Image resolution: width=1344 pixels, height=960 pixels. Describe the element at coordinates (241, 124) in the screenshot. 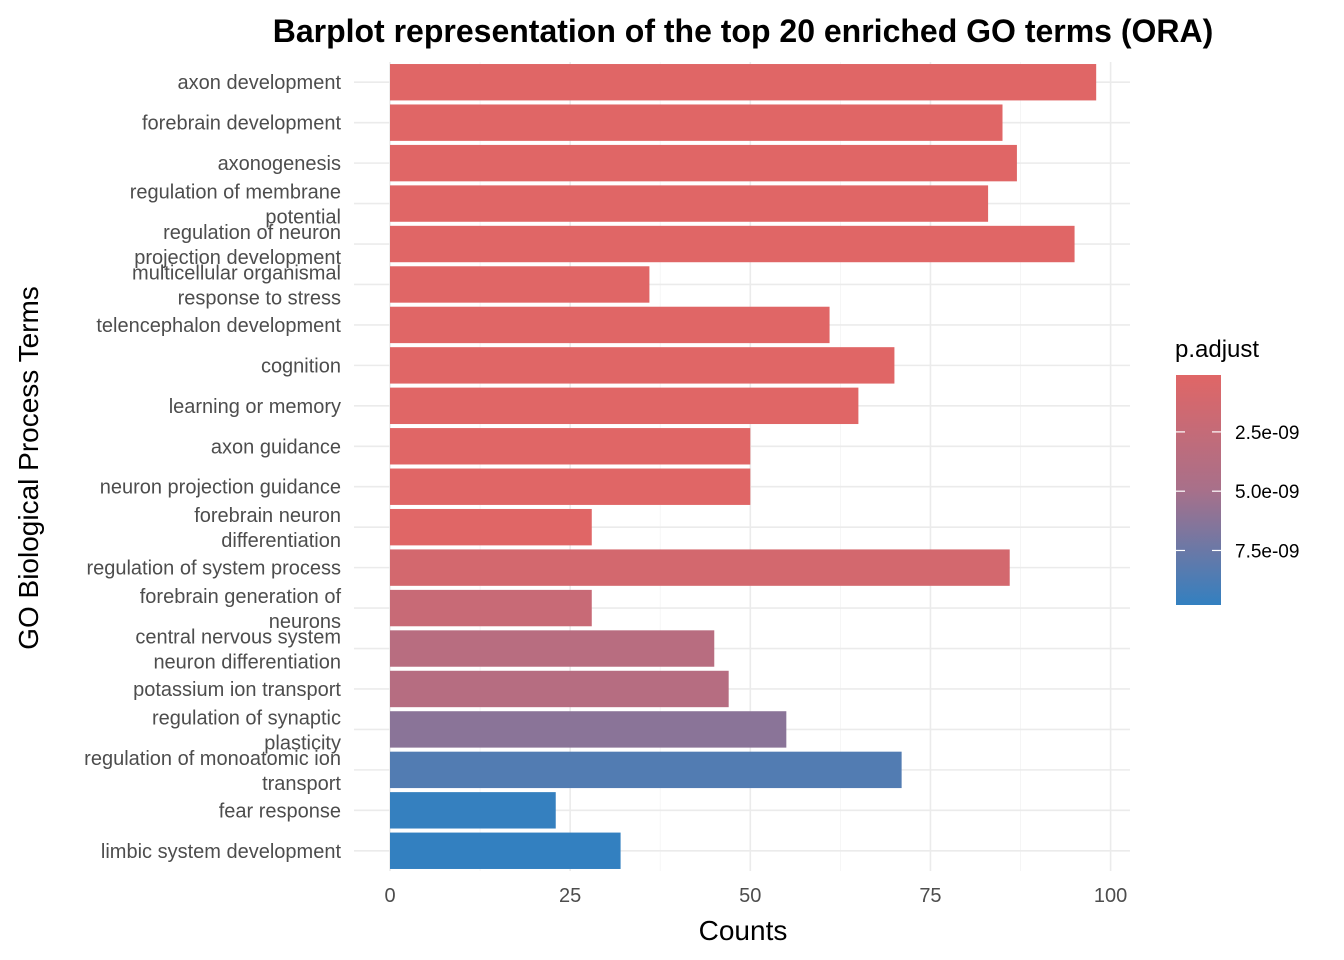

I see `category-label: forebrain development` at that location.